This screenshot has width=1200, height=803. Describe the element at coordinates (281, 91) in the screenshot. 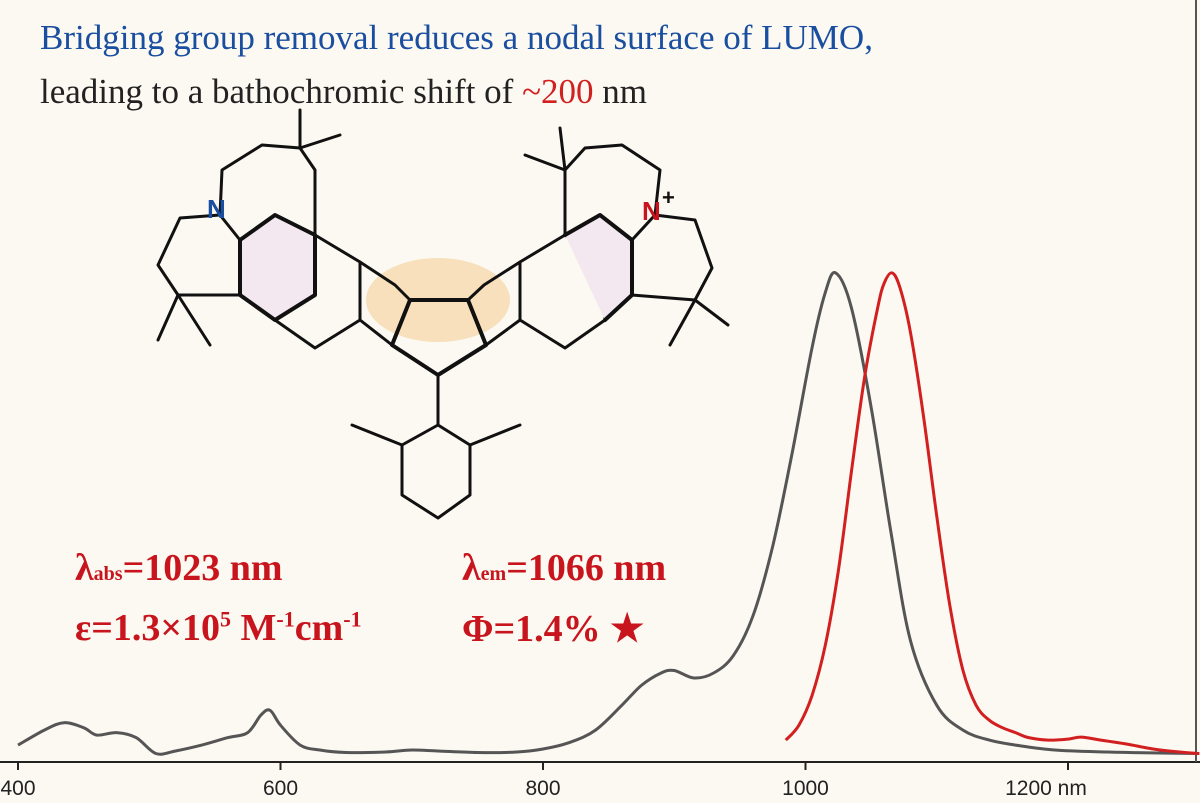

I see `headline-prefix: leading to a bathochromic shift of` at that location.